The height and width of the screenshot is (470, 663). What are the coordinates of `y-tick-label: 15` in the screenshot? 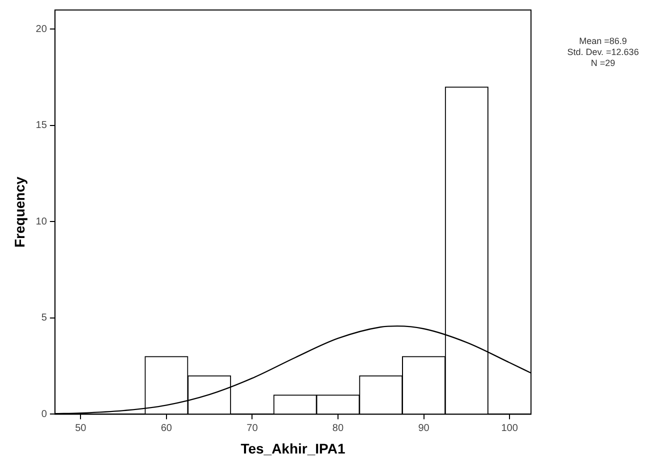 It's located at (42, 126).